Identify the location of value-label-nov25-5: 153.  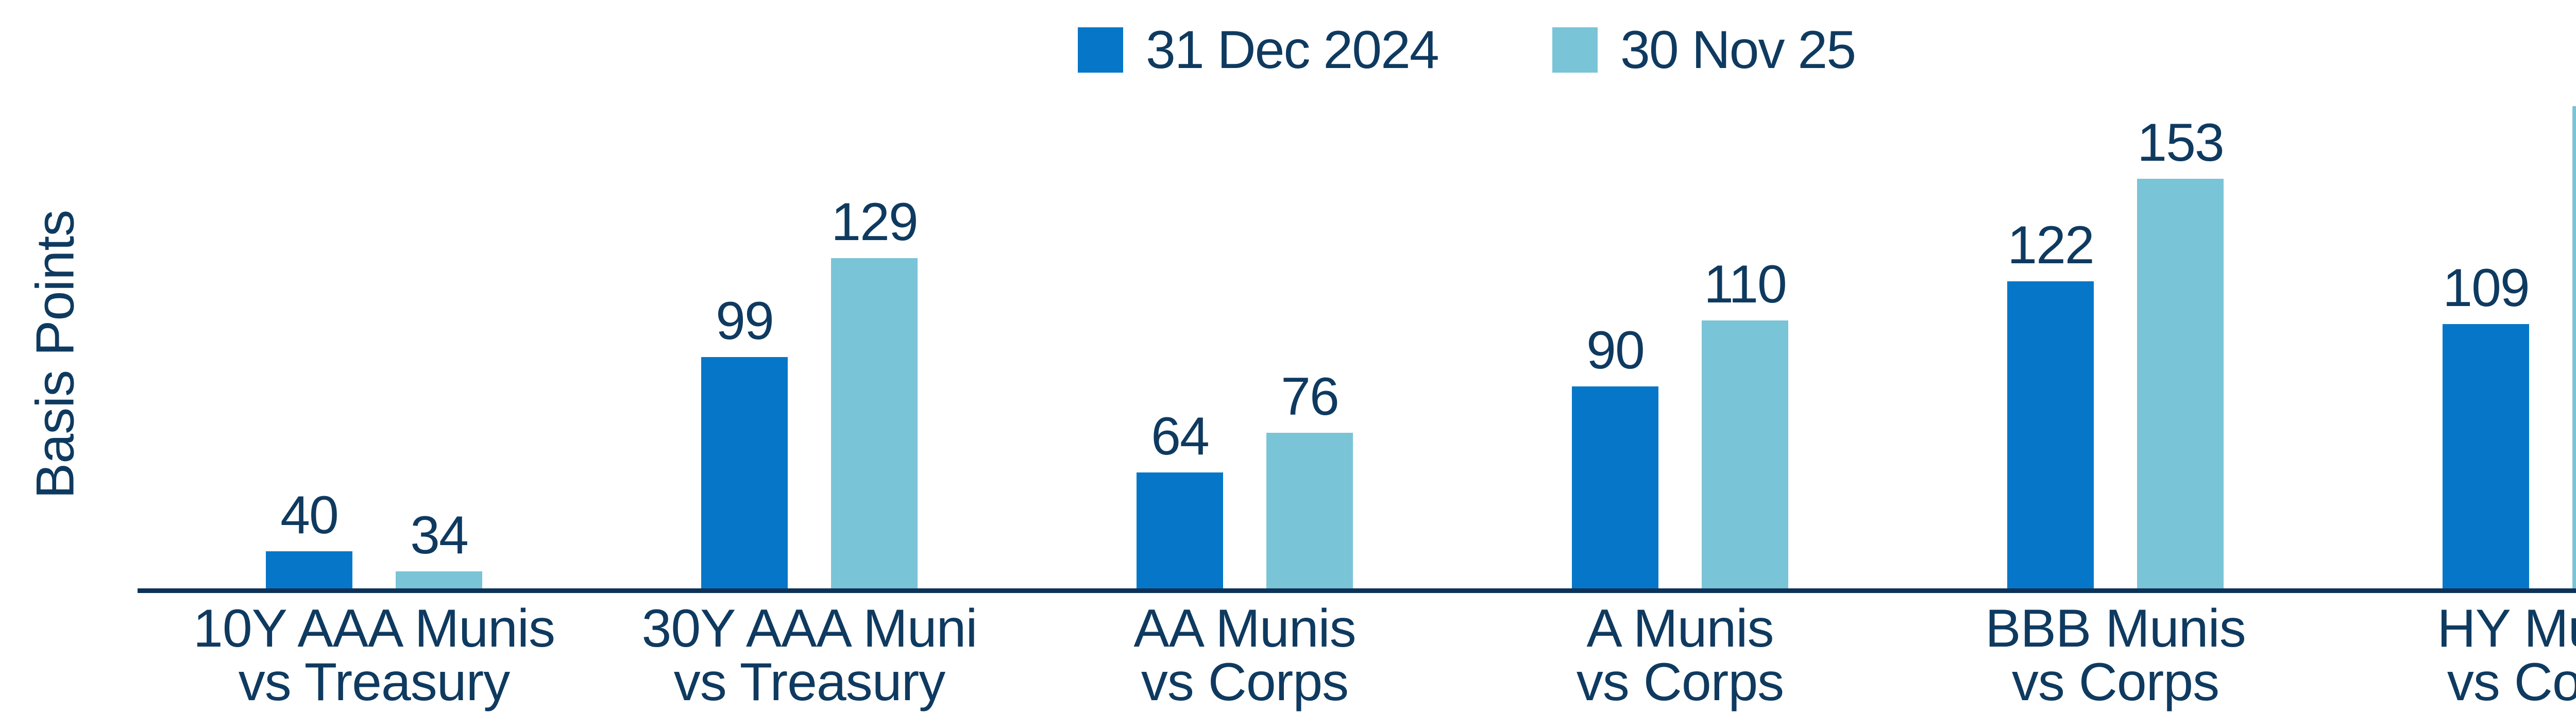
(2181, 143).